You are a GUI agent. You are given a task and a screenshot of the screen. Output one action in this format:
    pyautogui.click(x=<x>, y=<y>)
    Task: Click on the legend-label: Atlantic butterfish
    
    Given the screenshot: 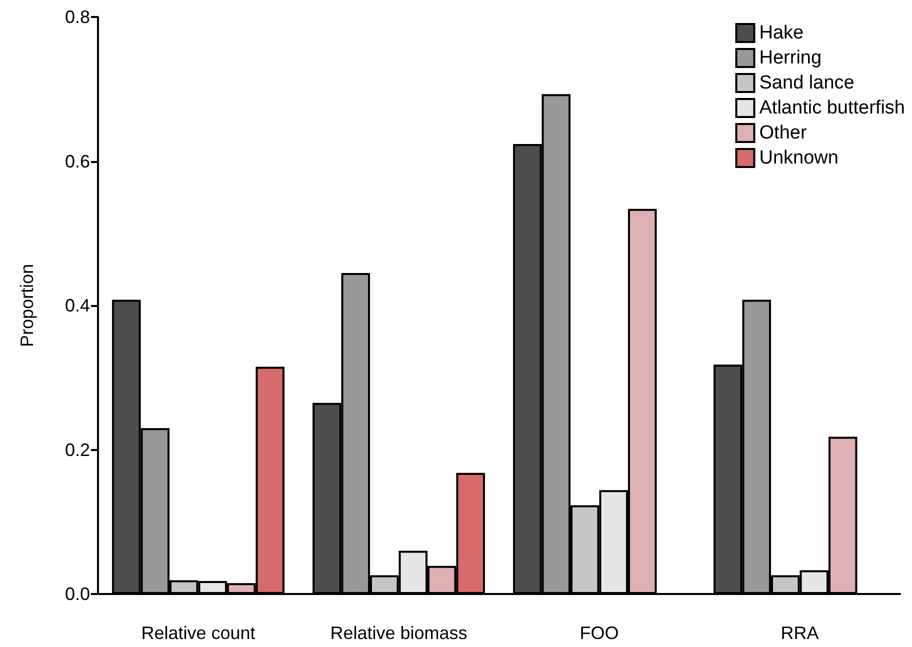 What is the action you would take?
    pyautogui.click(x=832, y=108)
    